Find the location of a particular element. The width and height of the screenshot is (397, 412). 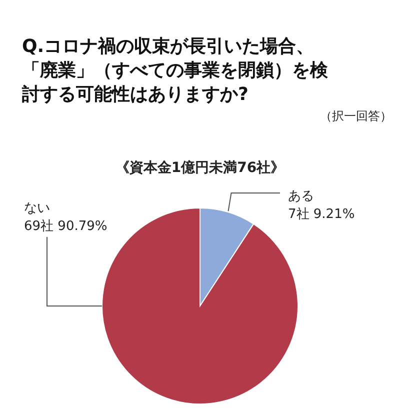

slice-label: ない is located at coordinates (37, 208).